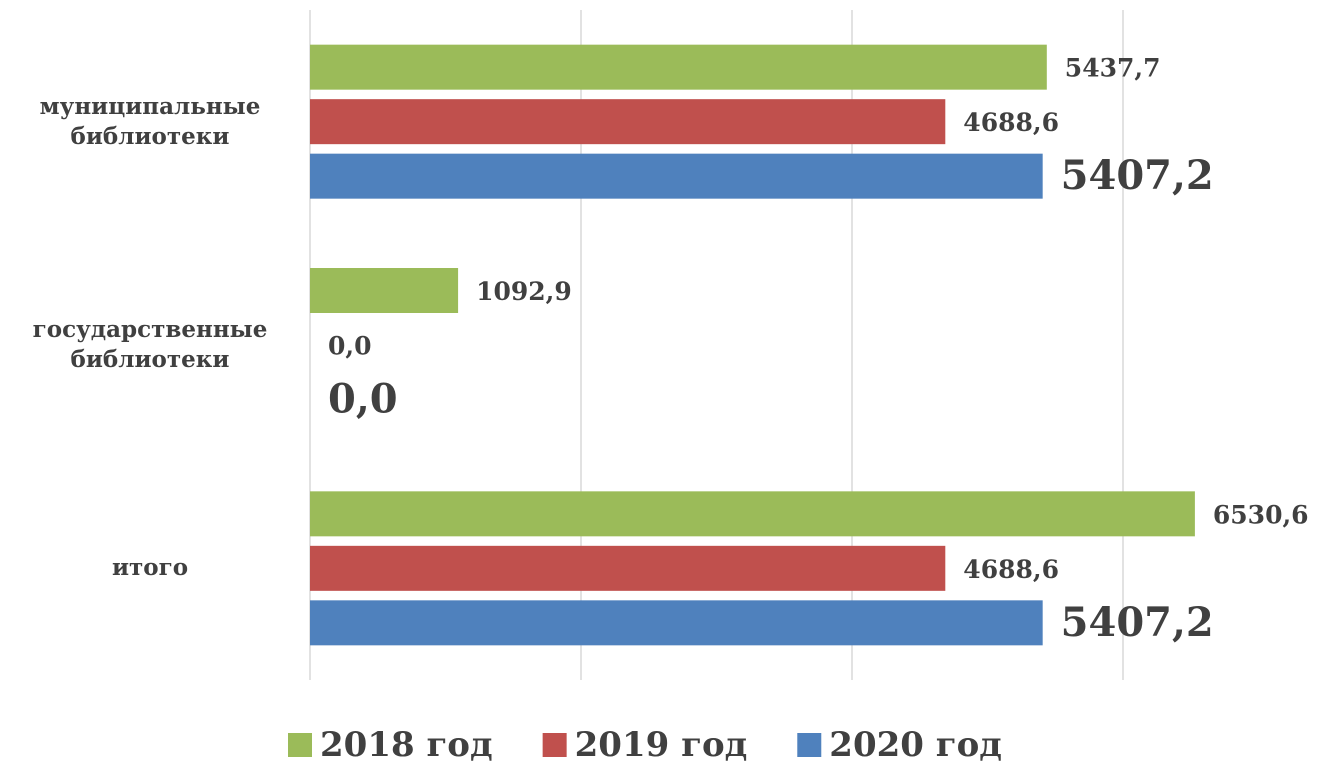 This screenshot has width=1335, height=765. What do you see at coordinates (915, 745) in the screenshot?
I see `legend-label: 2020 год` at bounding box center [915, 745].